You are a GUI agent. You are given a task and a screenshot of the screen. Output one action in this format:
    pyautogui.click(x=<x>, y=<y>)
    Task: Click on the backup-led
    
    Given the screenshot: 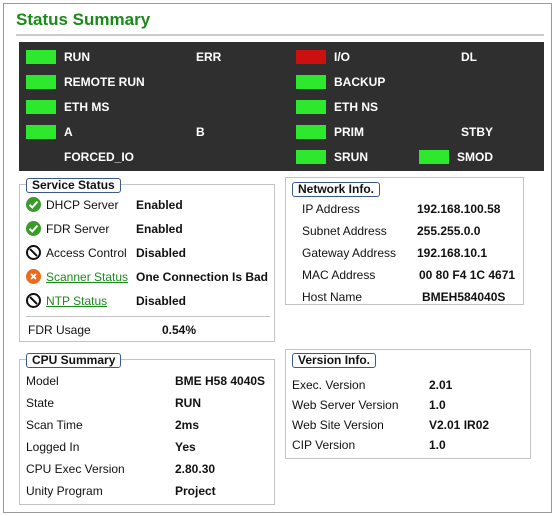 What is the action you would take?
    pyautogui.click(x=311, y=82)
    